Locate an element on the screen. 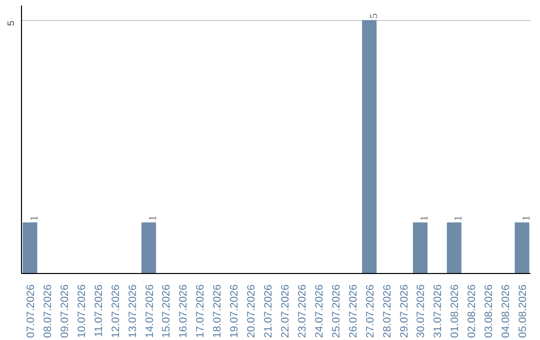 This screenshot has height=340, width=540. x-tick-label: 04.08.2026 is located at coordinates (506, 311).